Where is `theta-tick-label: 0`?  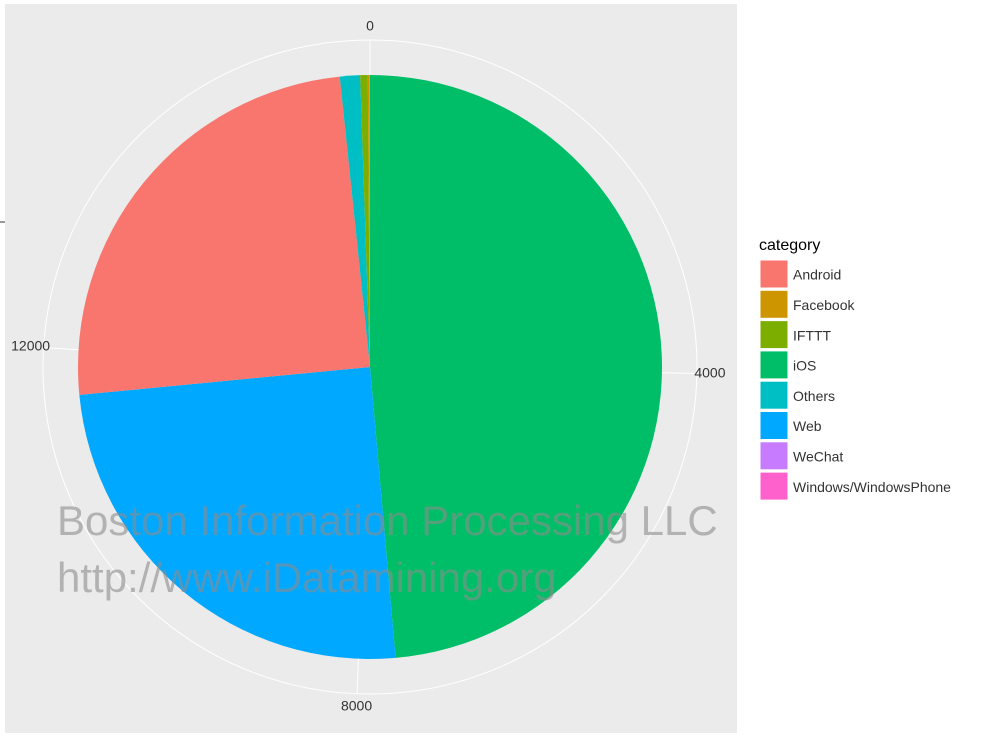
theta-tick-label: 0 is located at coordinates (370, 26).